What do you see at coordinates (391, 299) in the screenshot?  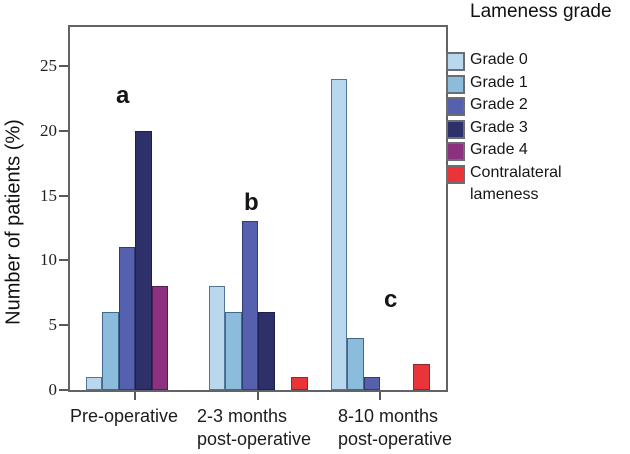 I see `annotation-letter-c: c` at bounding box center [391, 299].